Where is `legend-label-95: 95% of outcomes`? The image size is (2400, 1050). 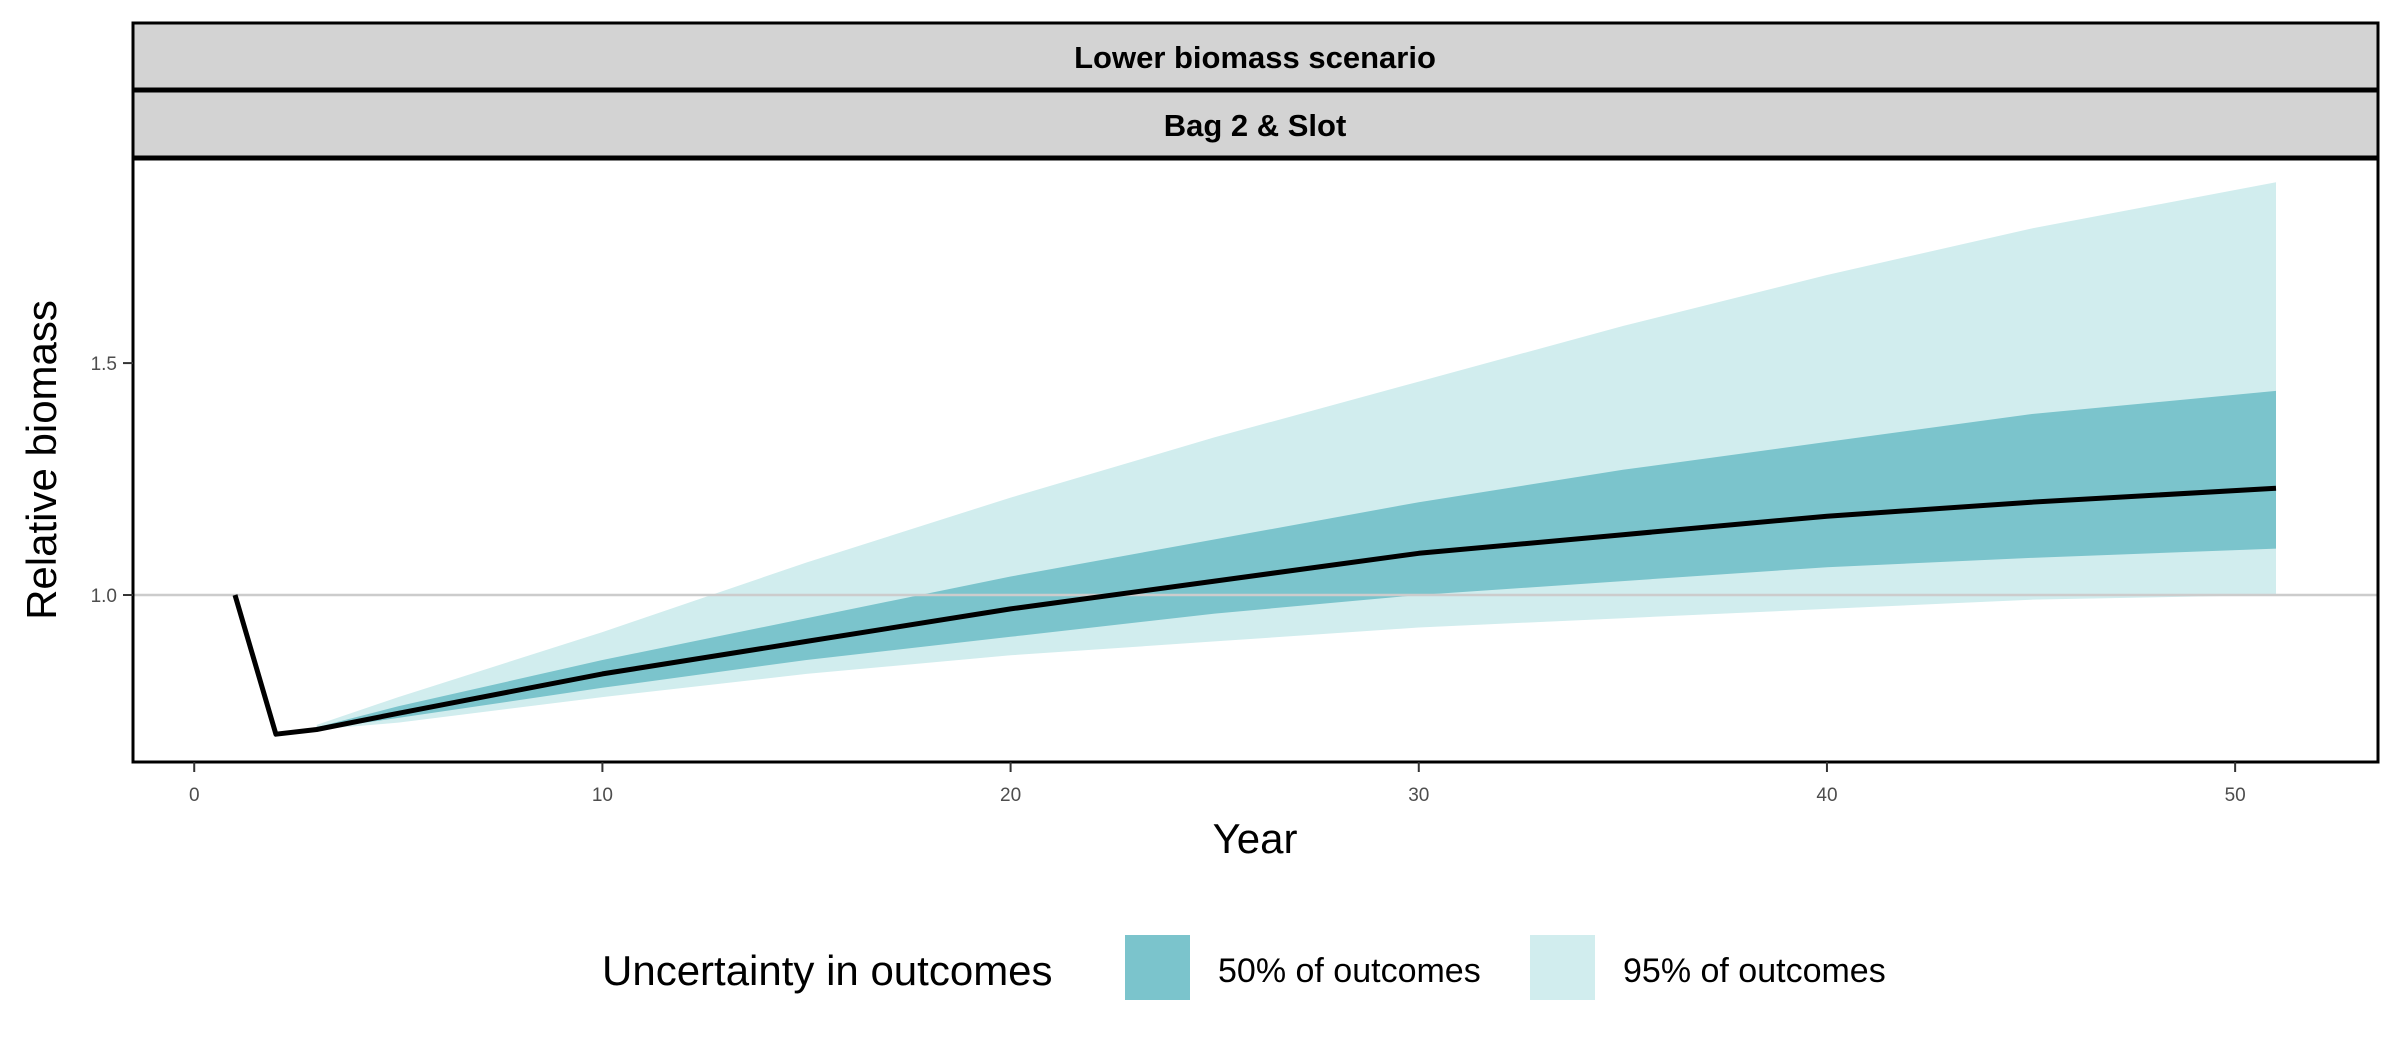 legend-label-95: 95% of outcomes is located at coordinates (1754, 971).